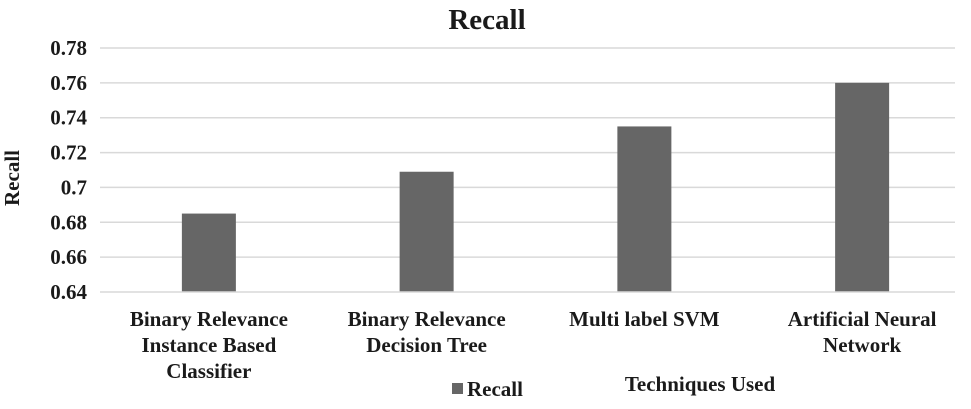 The image size is (971, 409). I want to click on x-tick-label: Multi label SVM, so click(644, 319).